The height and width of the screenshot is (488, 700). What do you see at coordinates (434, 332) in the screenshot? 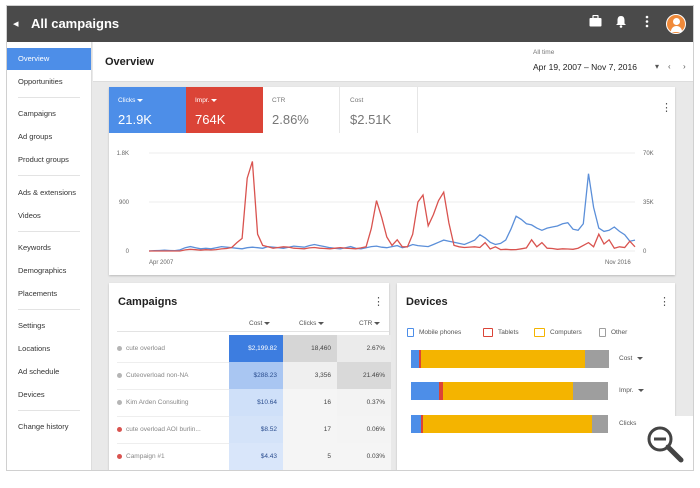
I see `legend-mobile-phones: Mobile phones` at bounding box center [434, 332].